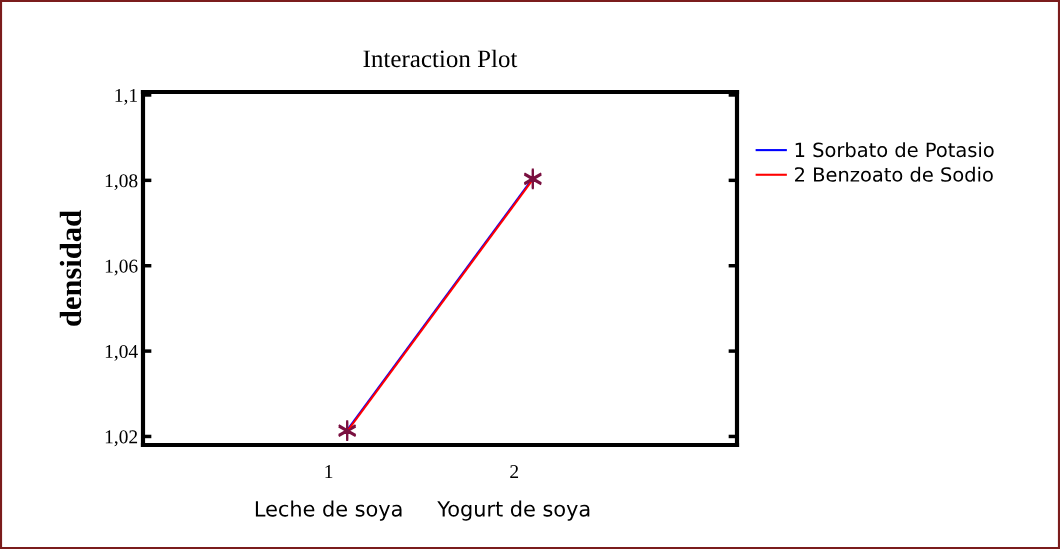  What do you see at coordinates (121, 438) in the screenshot?
I see `y-tick-label: 1,02` at bounding box center [121, 438].